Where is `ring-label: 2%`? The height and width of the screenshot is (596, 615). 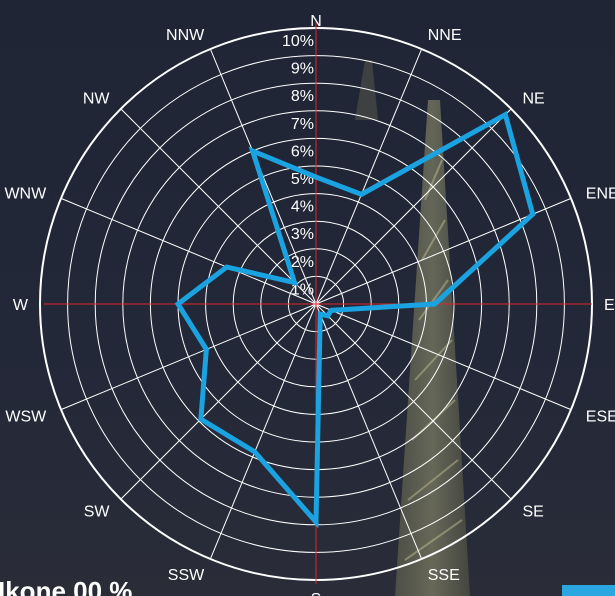
ring-label: 2% is located at coordinates (302, 262).